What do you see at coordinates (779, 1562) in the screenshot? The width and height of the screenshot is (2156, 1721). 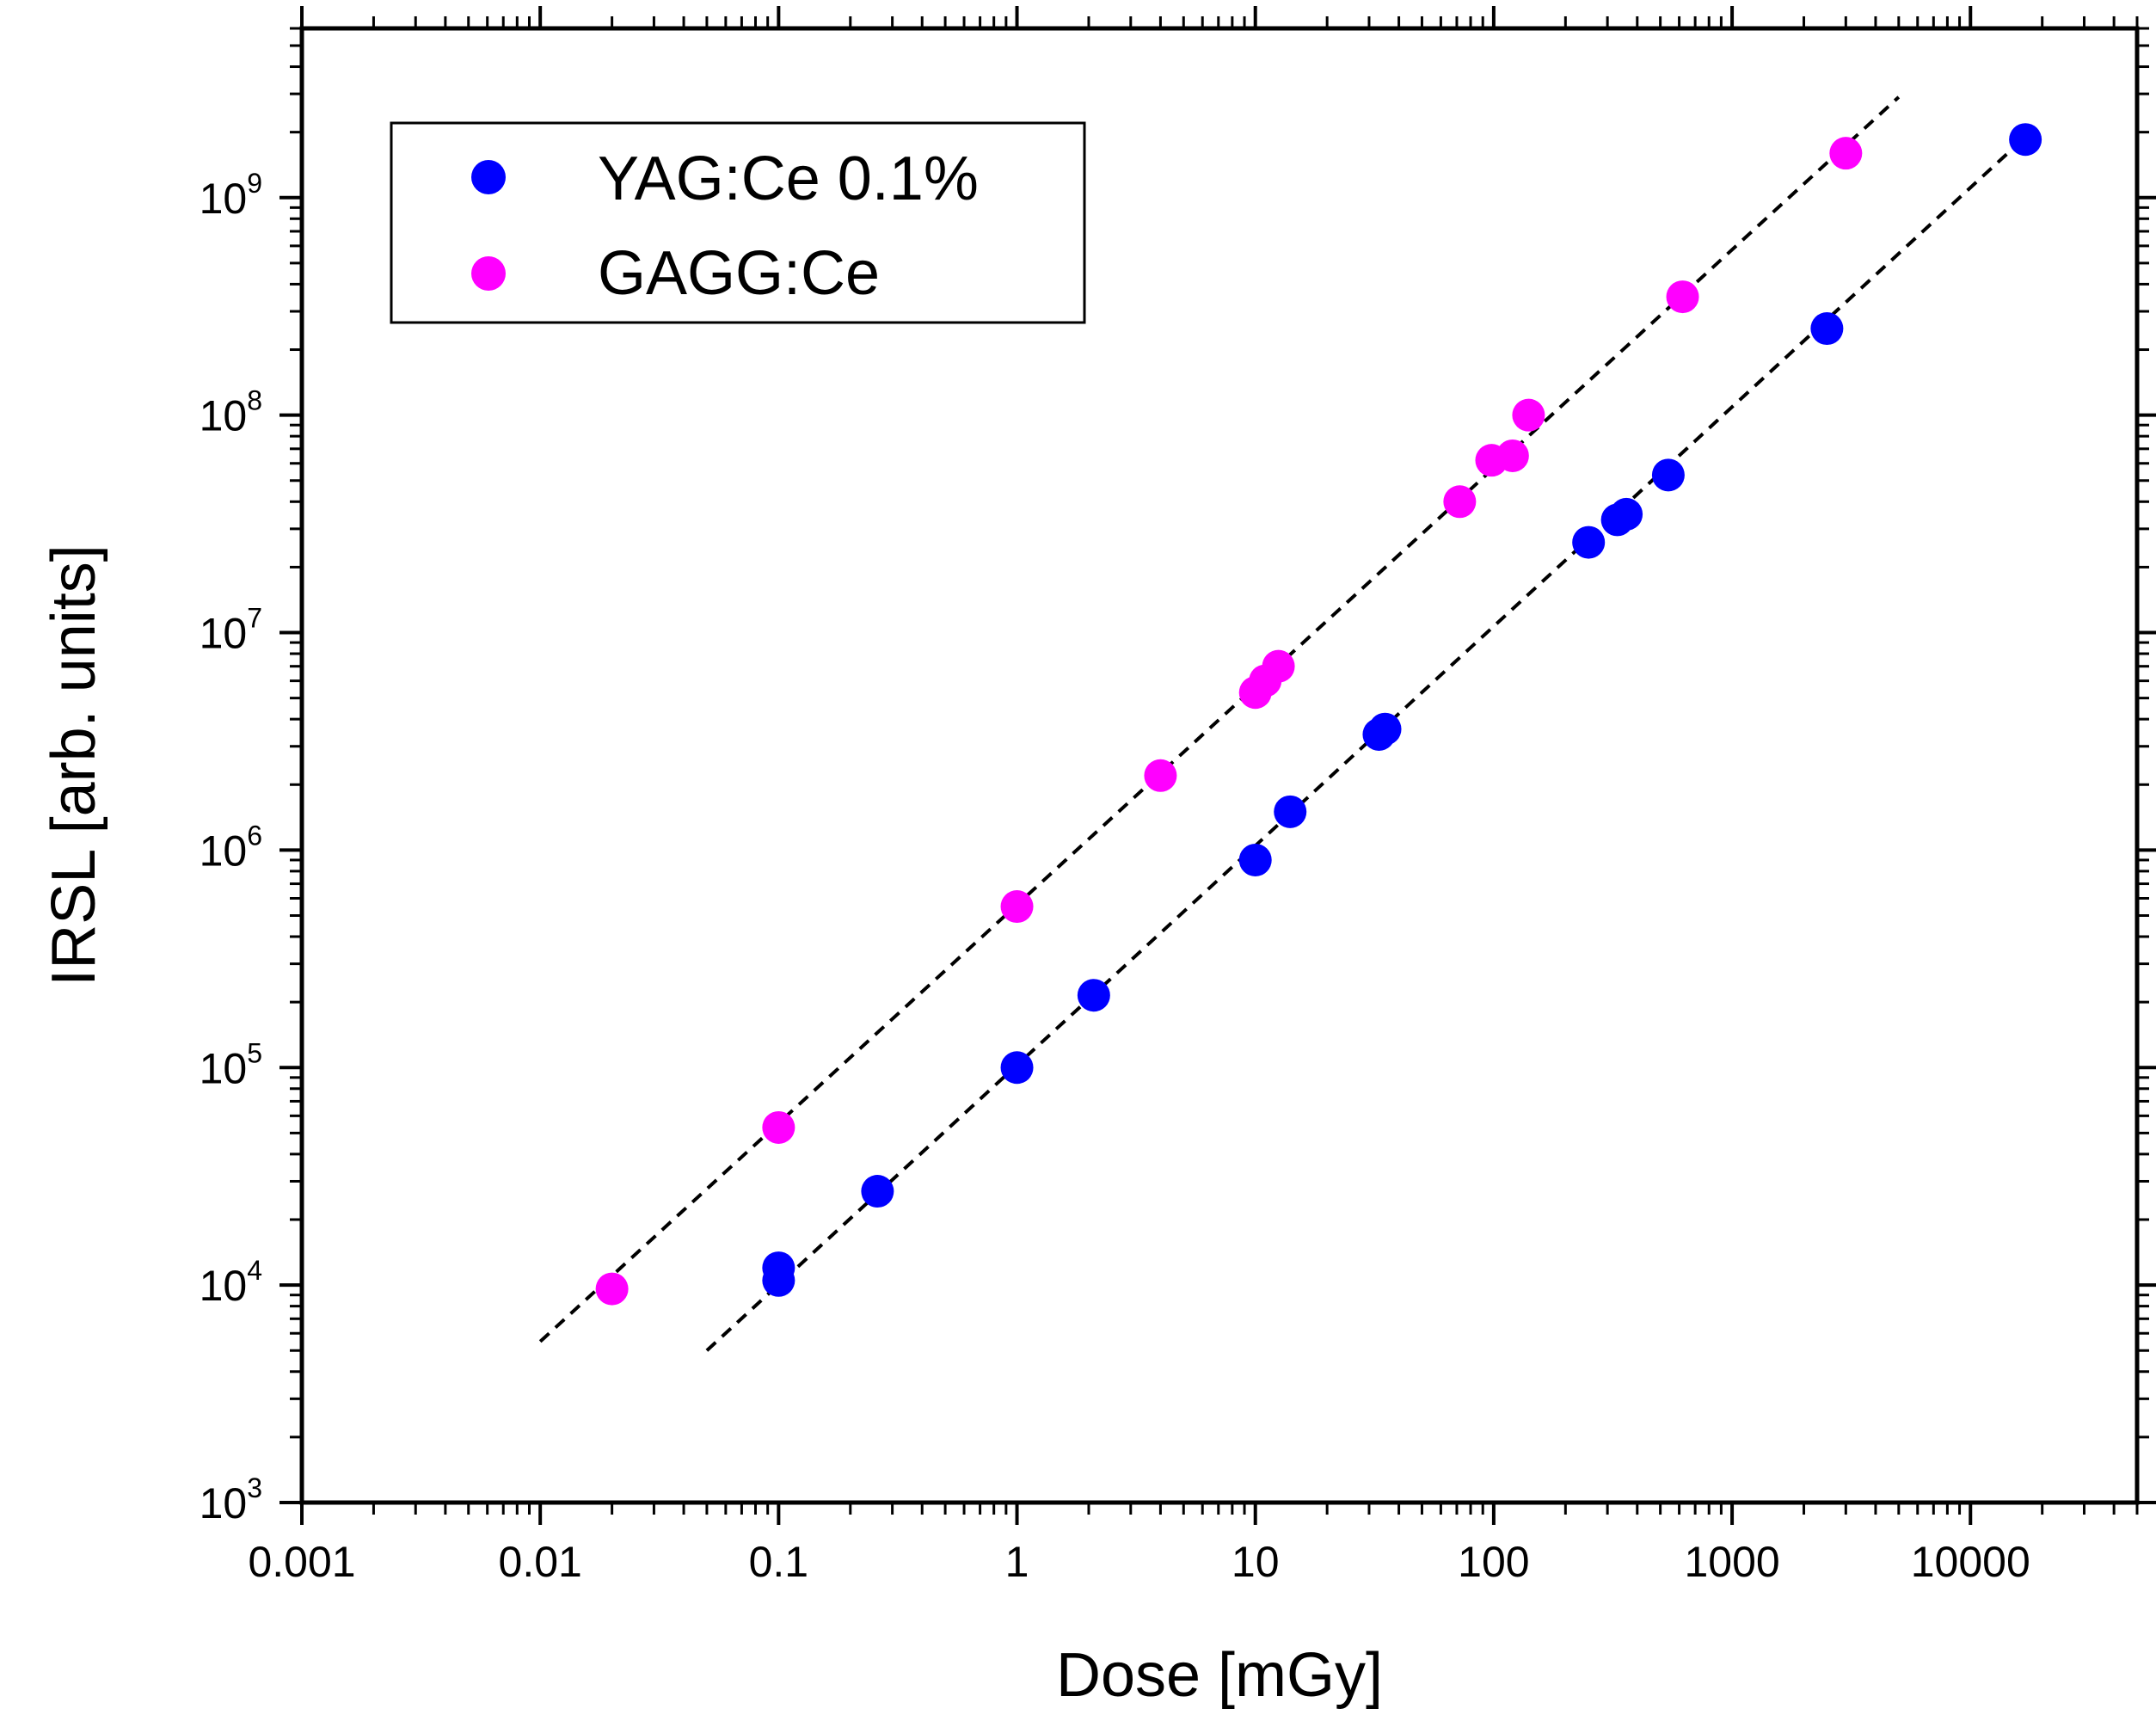 I see `x-tick-label: 0.1` at bounding box center [779, 1562].